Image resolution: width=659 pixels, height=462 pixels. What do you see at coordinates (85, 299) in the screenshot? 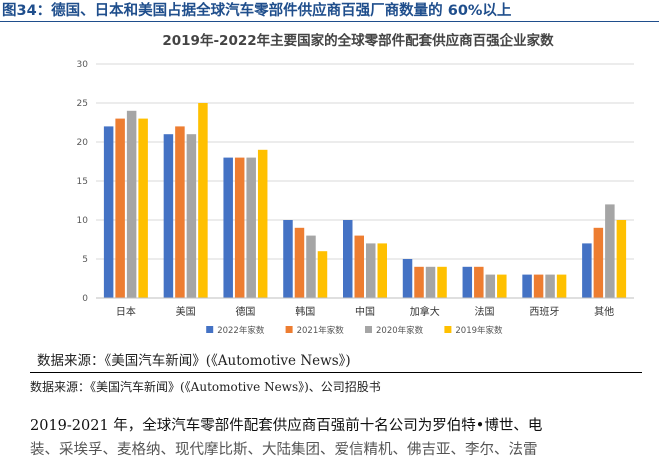
I see `y-tick-label: 0` at bounding box center [85, 299].